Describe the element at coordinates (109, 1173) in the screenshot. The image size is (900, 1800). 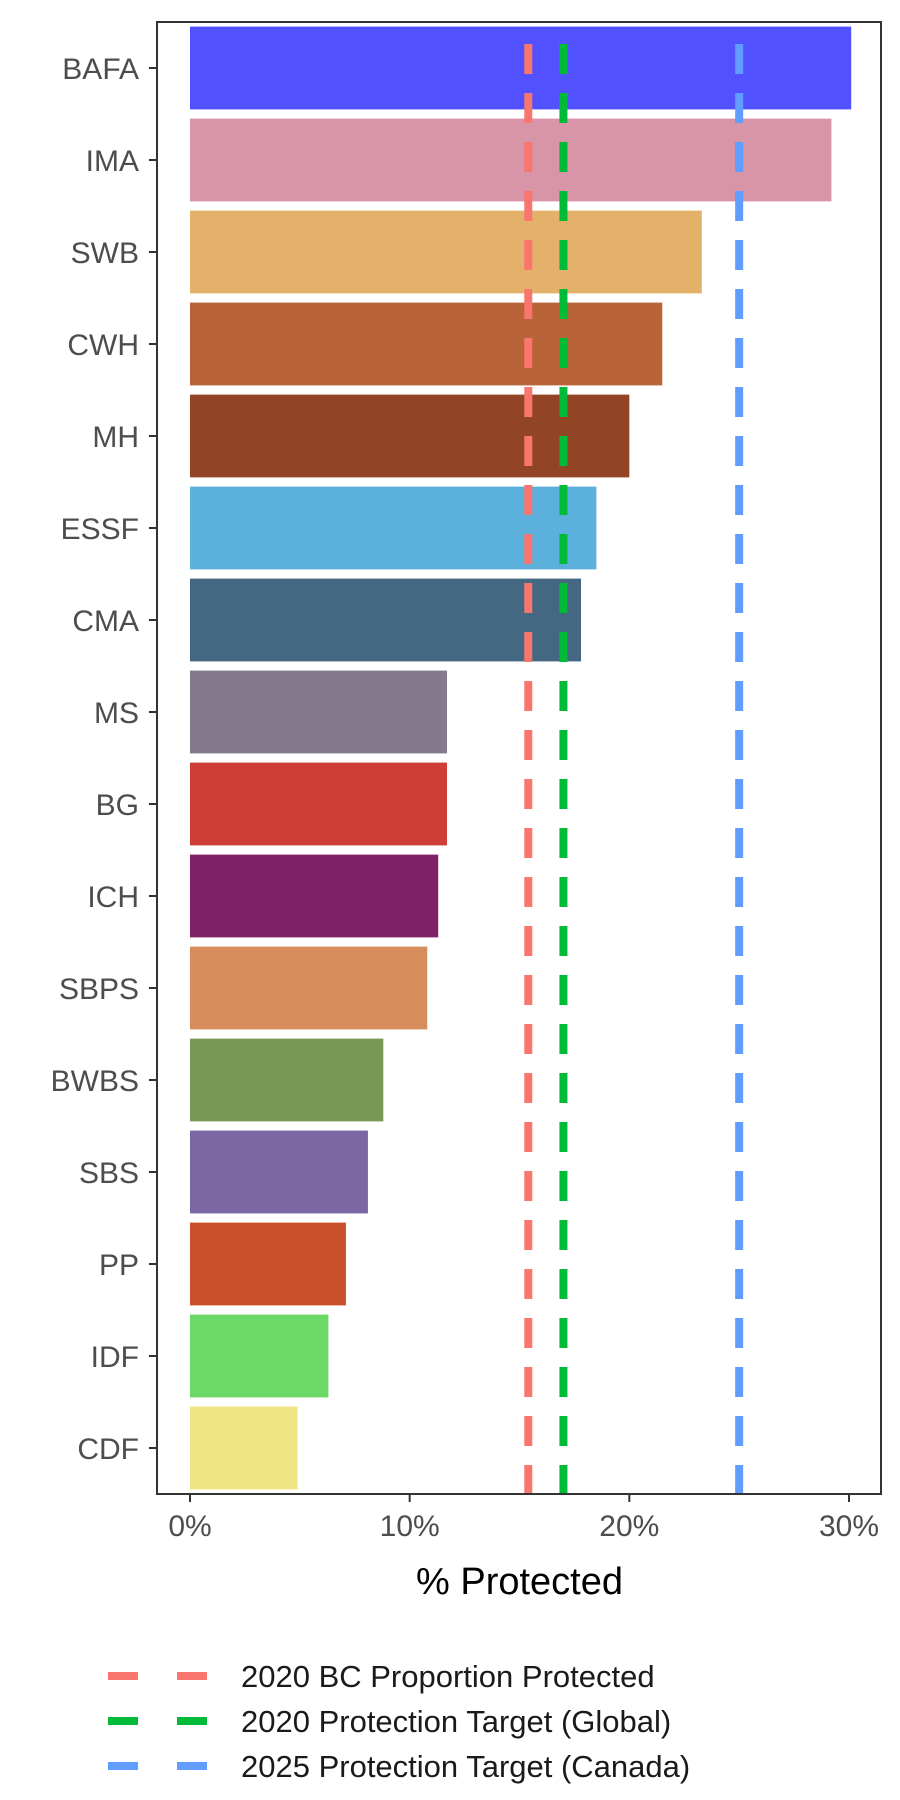
I see `y-tick-label-sbs: SBS` at that location.